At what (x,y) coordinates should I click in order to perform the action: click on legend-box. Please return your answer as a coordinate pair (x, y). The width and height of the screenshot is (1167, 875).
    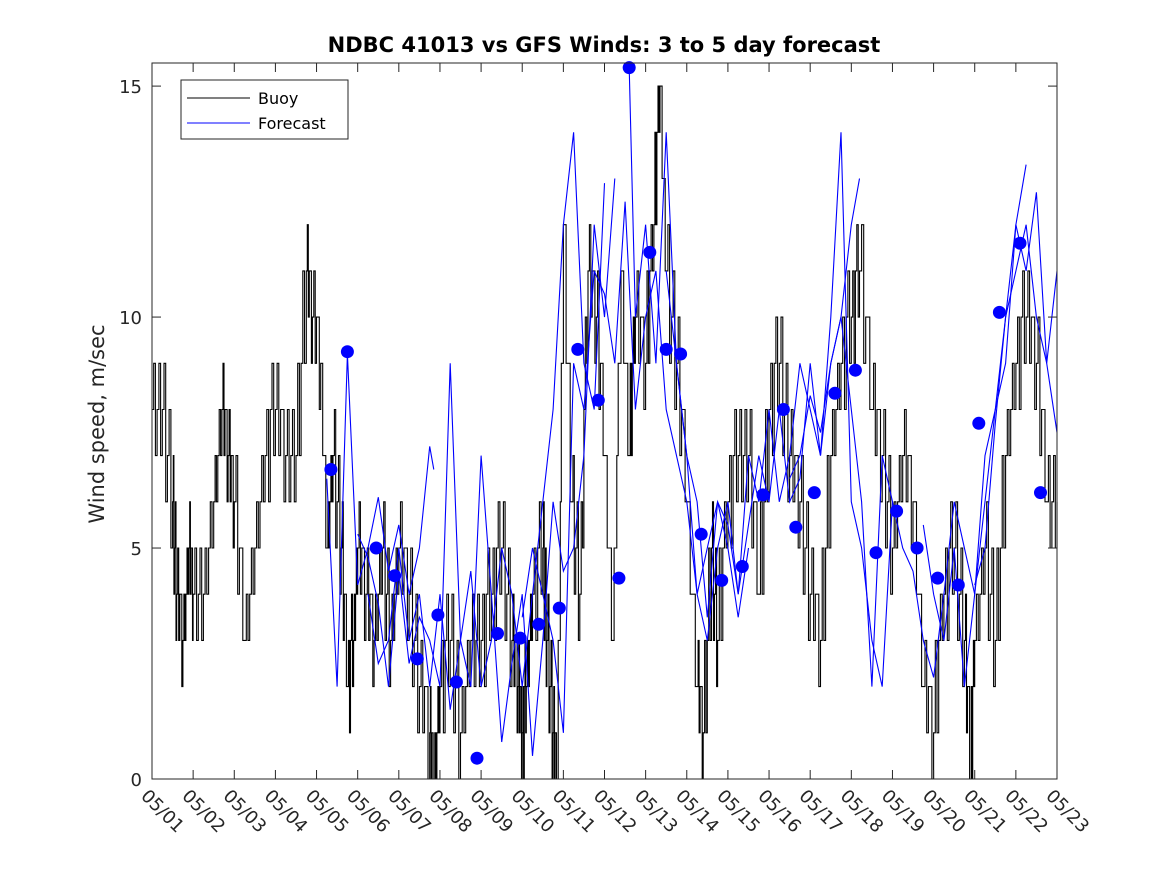
    Looking at the image, I should click on (264, 109).